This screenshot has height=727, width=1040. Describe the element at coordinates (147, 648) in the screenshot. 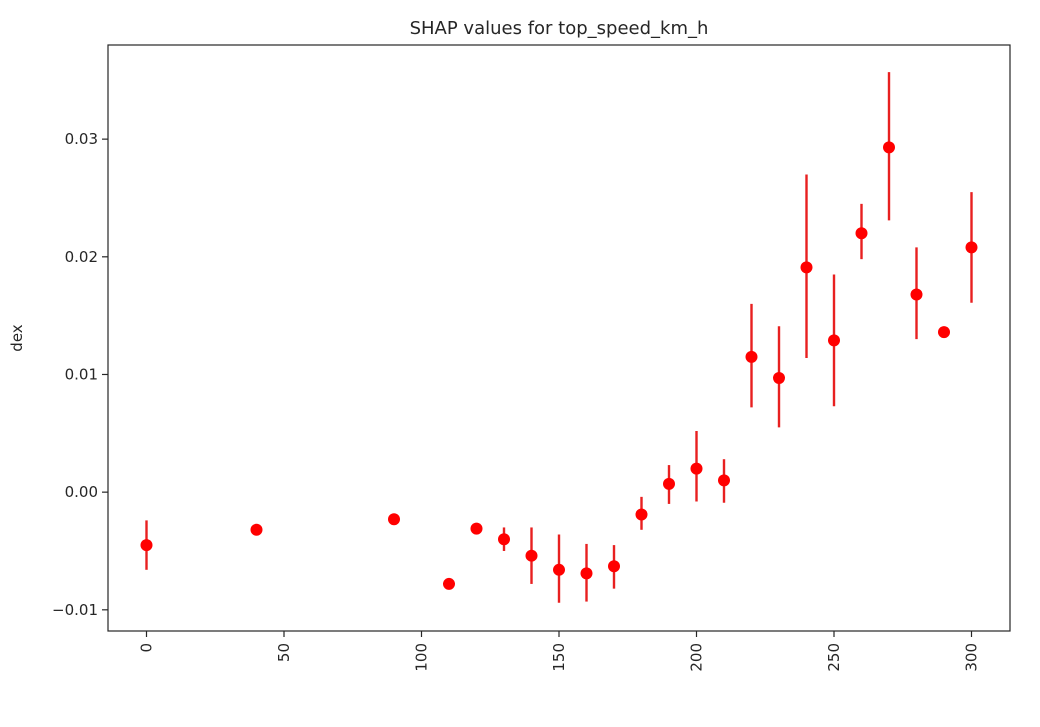

I see `x-tick-label: 0` at that location.